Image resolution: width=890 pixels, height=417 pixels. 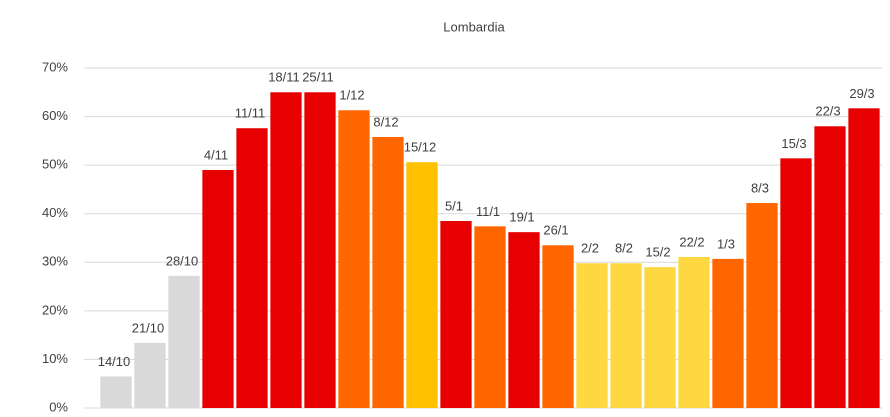 I want to click on data-label: 15/2, so click(x=657, y=252).